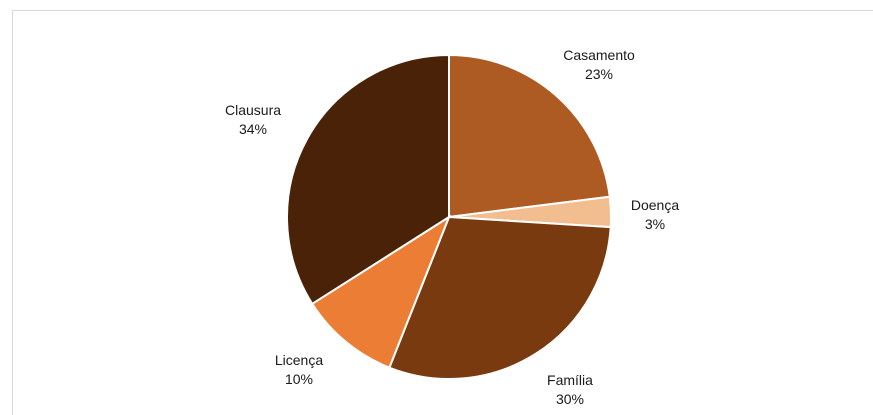  I want to click on slice-label-doenca: Doença 3%, so click(655, 215).